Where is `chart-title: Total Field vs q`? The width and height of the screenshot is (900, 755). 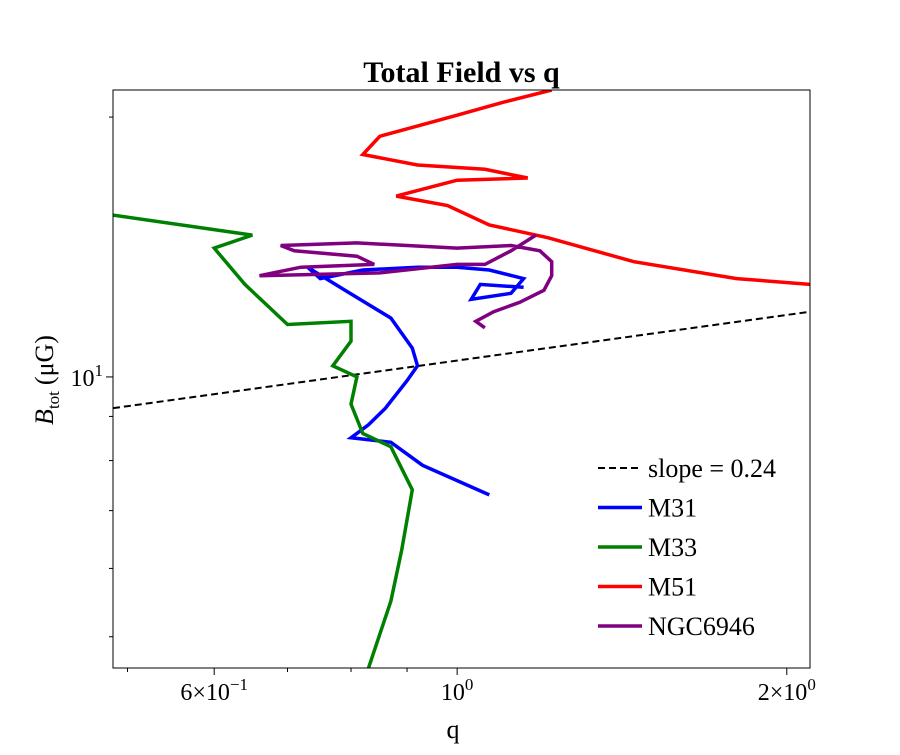 chart-title: Total Field vs q is located at coordinates (461, 72).